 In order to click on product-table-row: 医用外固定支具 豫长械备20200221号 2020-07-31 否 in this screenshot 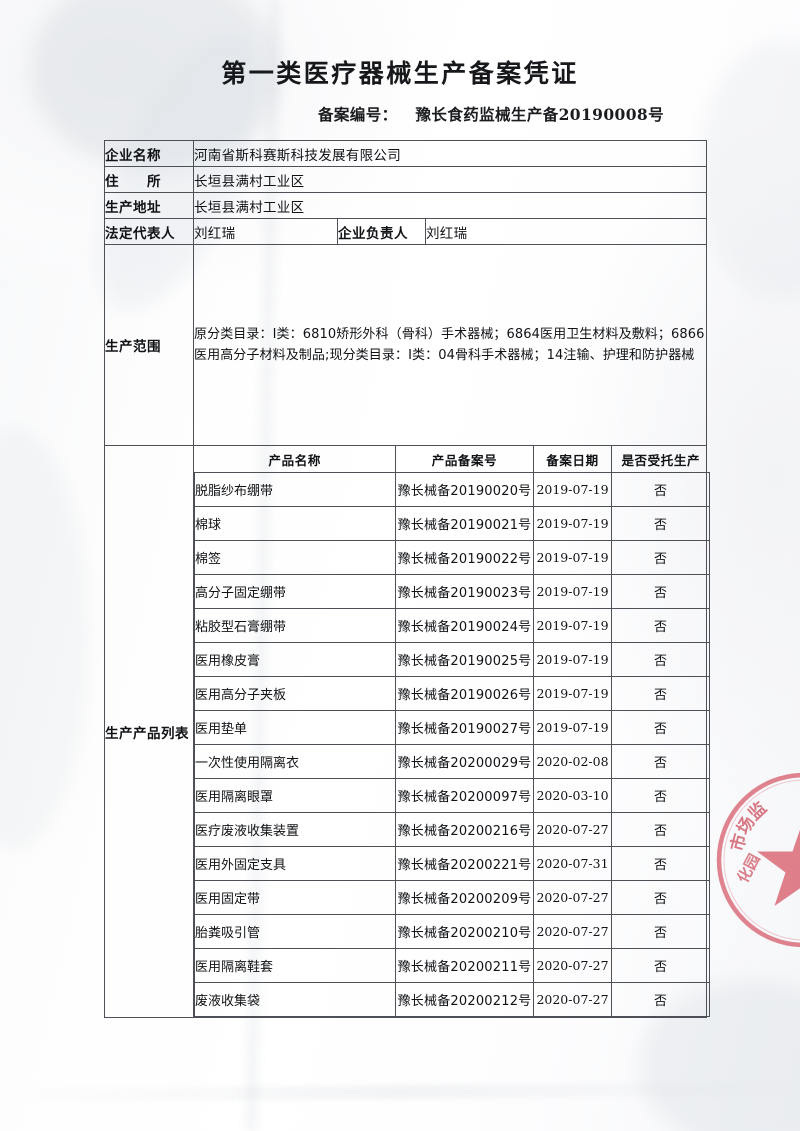, I will do `click(452, 863)`.